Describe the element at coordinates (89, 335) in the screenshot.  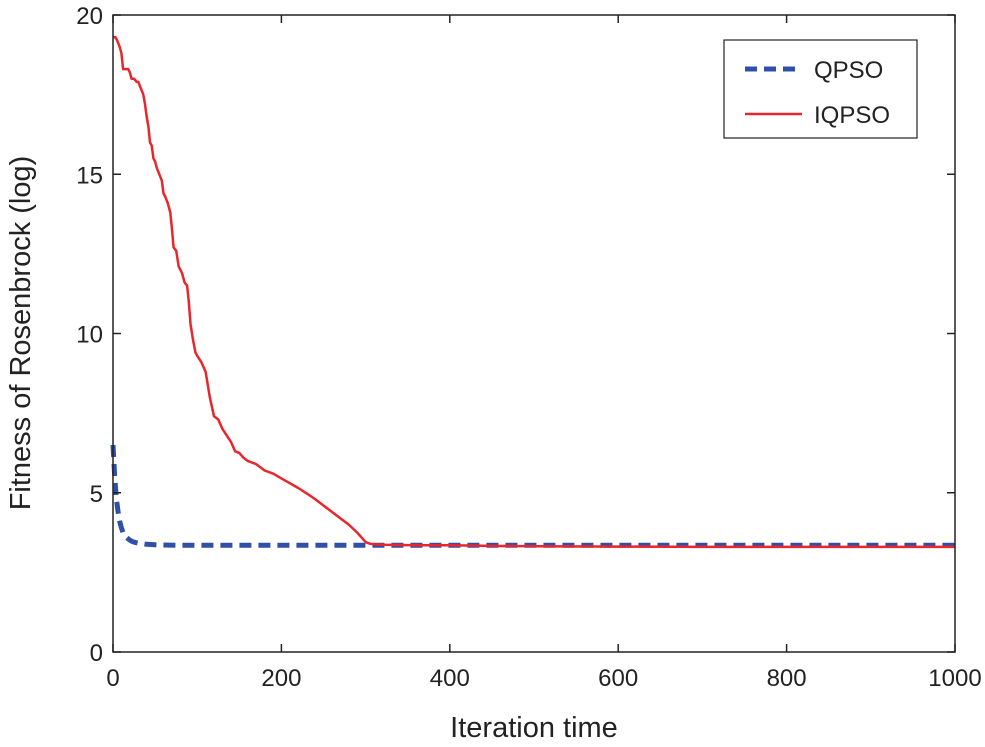
I see `y-tick-label: 10` at that location.